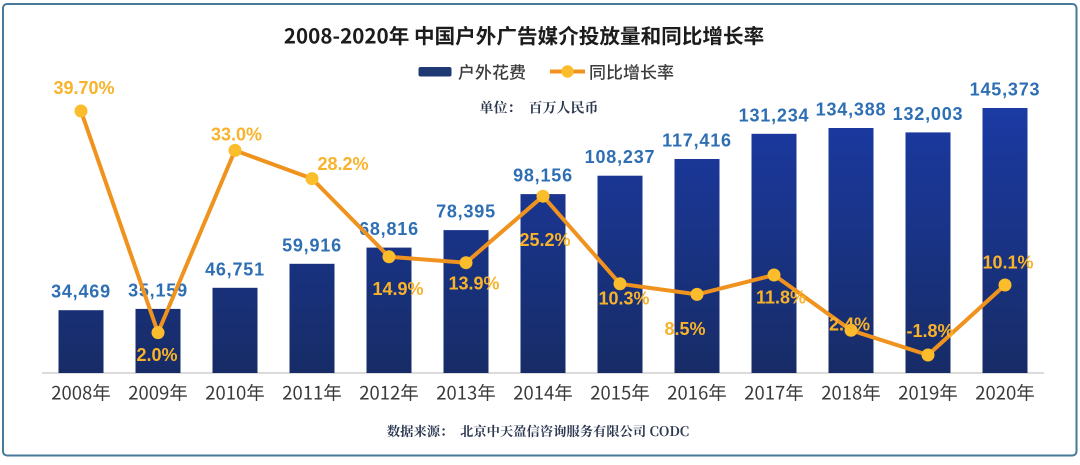 The height and width of the screenshot is (465, 1080). Describe the element at coordinates (851, 110) in the screenshot. I see `svg-text: 134,388` at that location.